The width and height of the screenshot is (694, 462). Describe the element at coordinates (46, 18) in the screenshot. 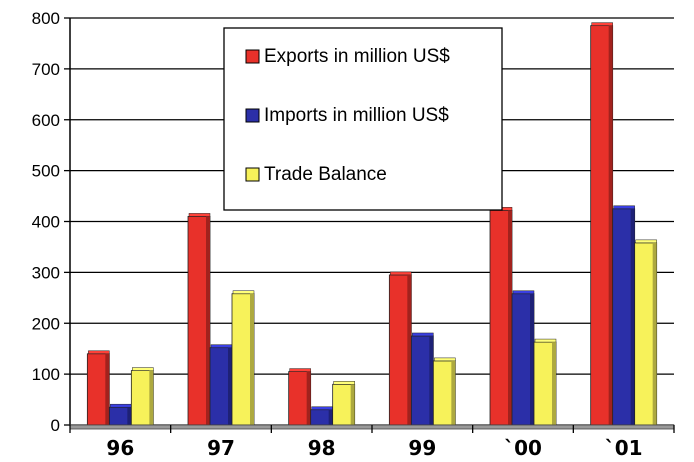

I see `y-tick-label: 800` at that location.